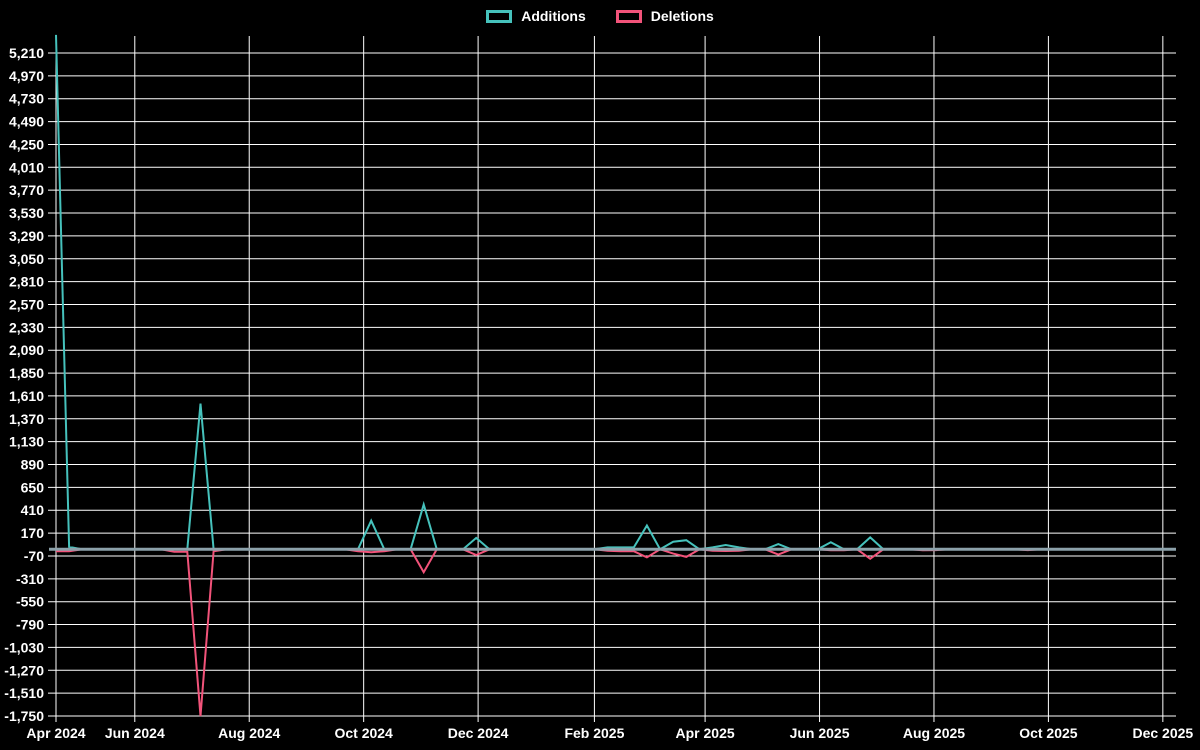 This screenshot has height=750, width=1200. What do you see at coordinates (34, 556) in the screenshot?
I see `y-tick-label: -70` at bounding box center [34, 556].